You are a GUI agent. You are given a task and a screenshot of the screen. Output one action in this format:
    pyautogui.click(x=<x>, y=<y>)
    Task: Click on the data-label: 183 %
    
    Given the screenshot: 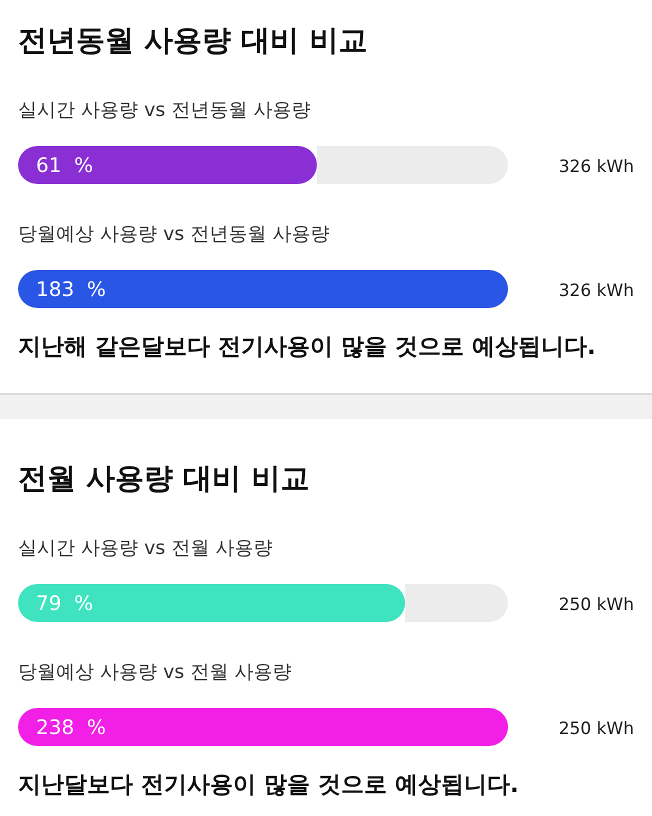 What is the action you would take?
    pyautogui.click(x=71, y=289)
    